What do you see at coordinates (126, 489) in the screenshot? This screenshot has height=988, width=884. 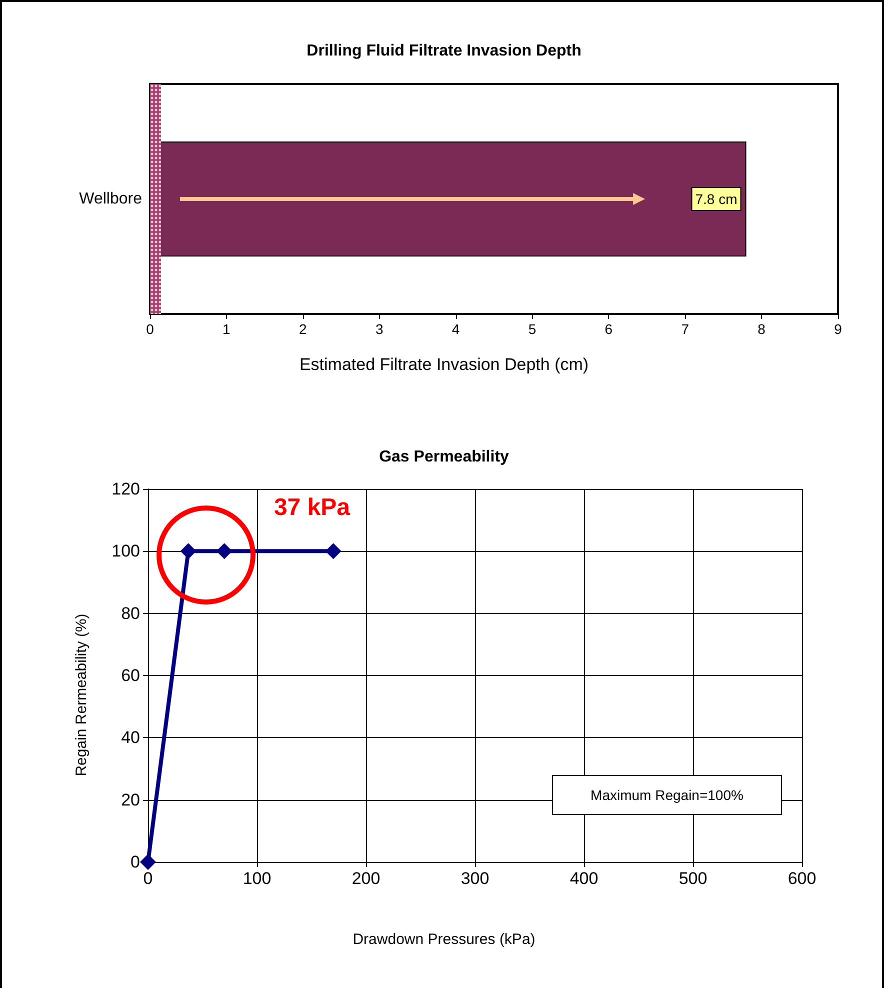 I see `y-tick-label: 120` at bounding box center [126, 489].